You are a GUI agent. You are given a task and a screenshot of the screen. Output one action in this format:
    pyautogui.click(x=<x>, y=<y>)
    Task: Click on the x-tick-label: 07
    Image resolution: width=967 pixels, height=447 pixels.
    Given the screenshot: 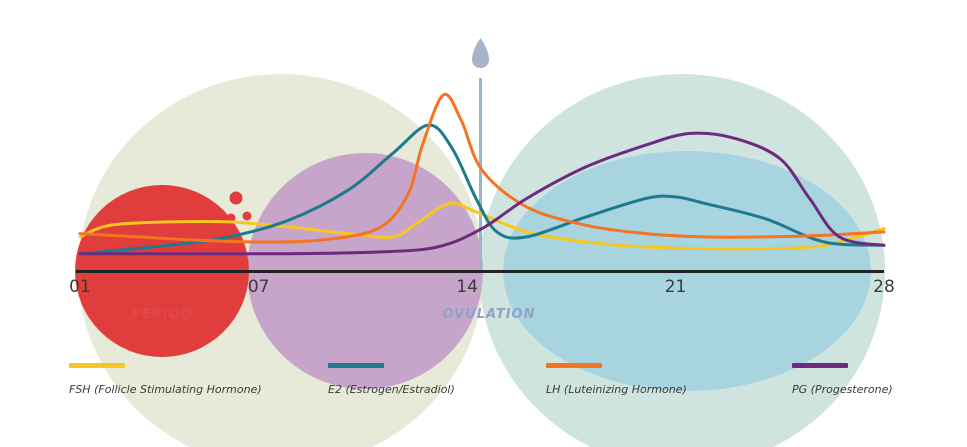 What is the action you would take?
    pyautogui.click(x=259, y=287)
    